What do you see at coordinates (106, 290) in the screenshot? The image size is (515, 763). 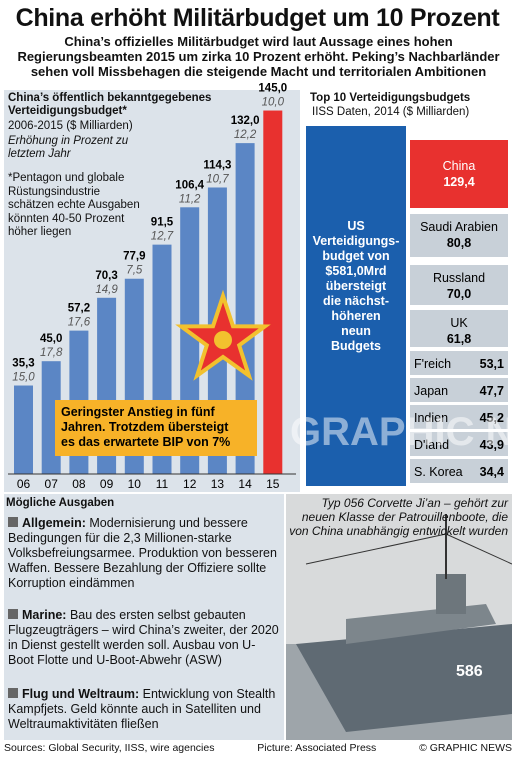 I see `bar-pct-label: 14,9` at bounding box center [106, 290].